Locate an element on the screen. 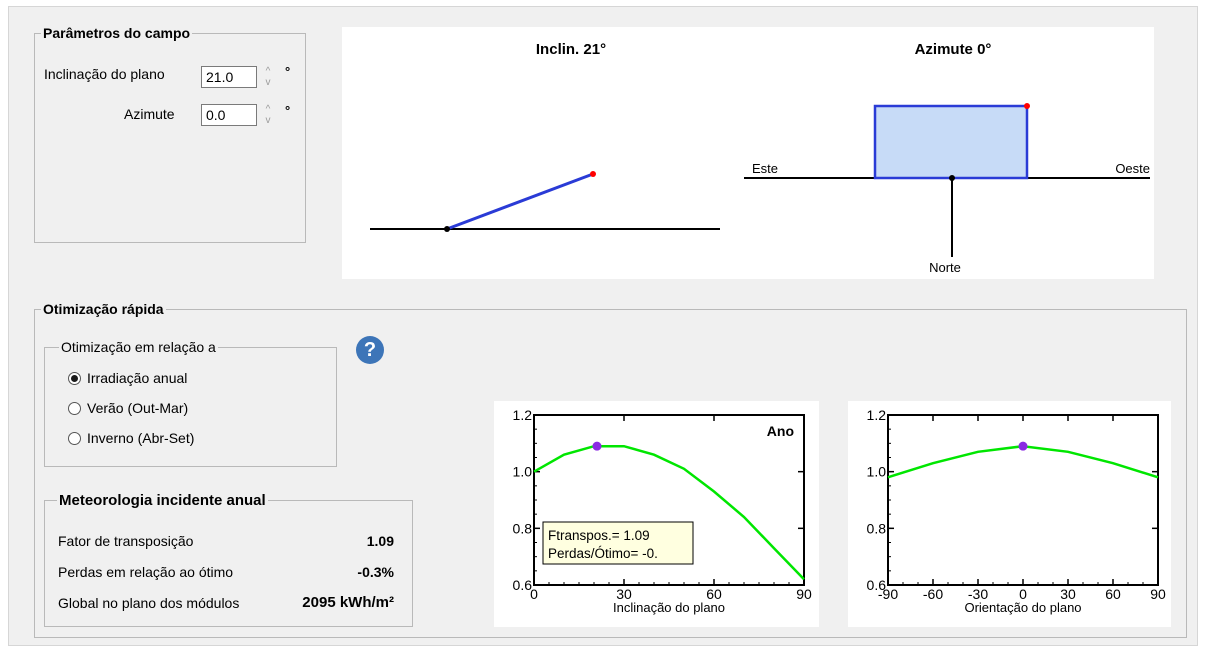 The width and height of the screenshot is (1206, 652). azimuth-input: 0.0 is located at coordinates (229, 115).